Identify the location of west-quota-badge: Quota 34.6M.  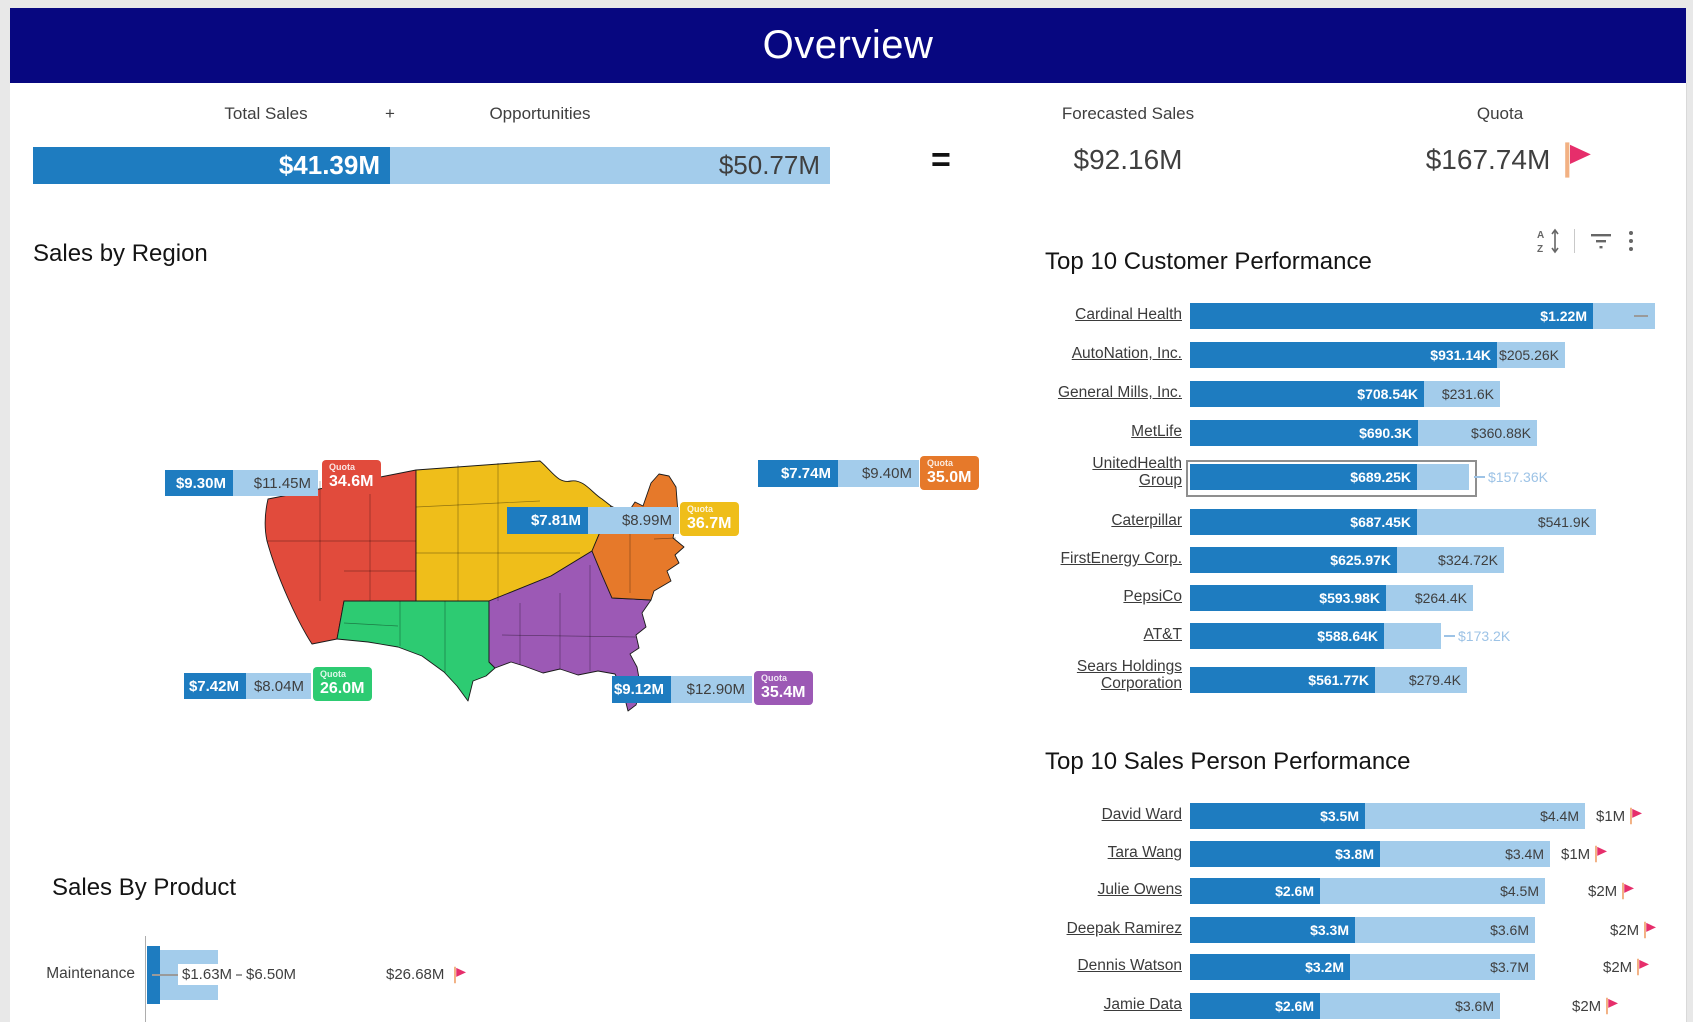
(352, 477).